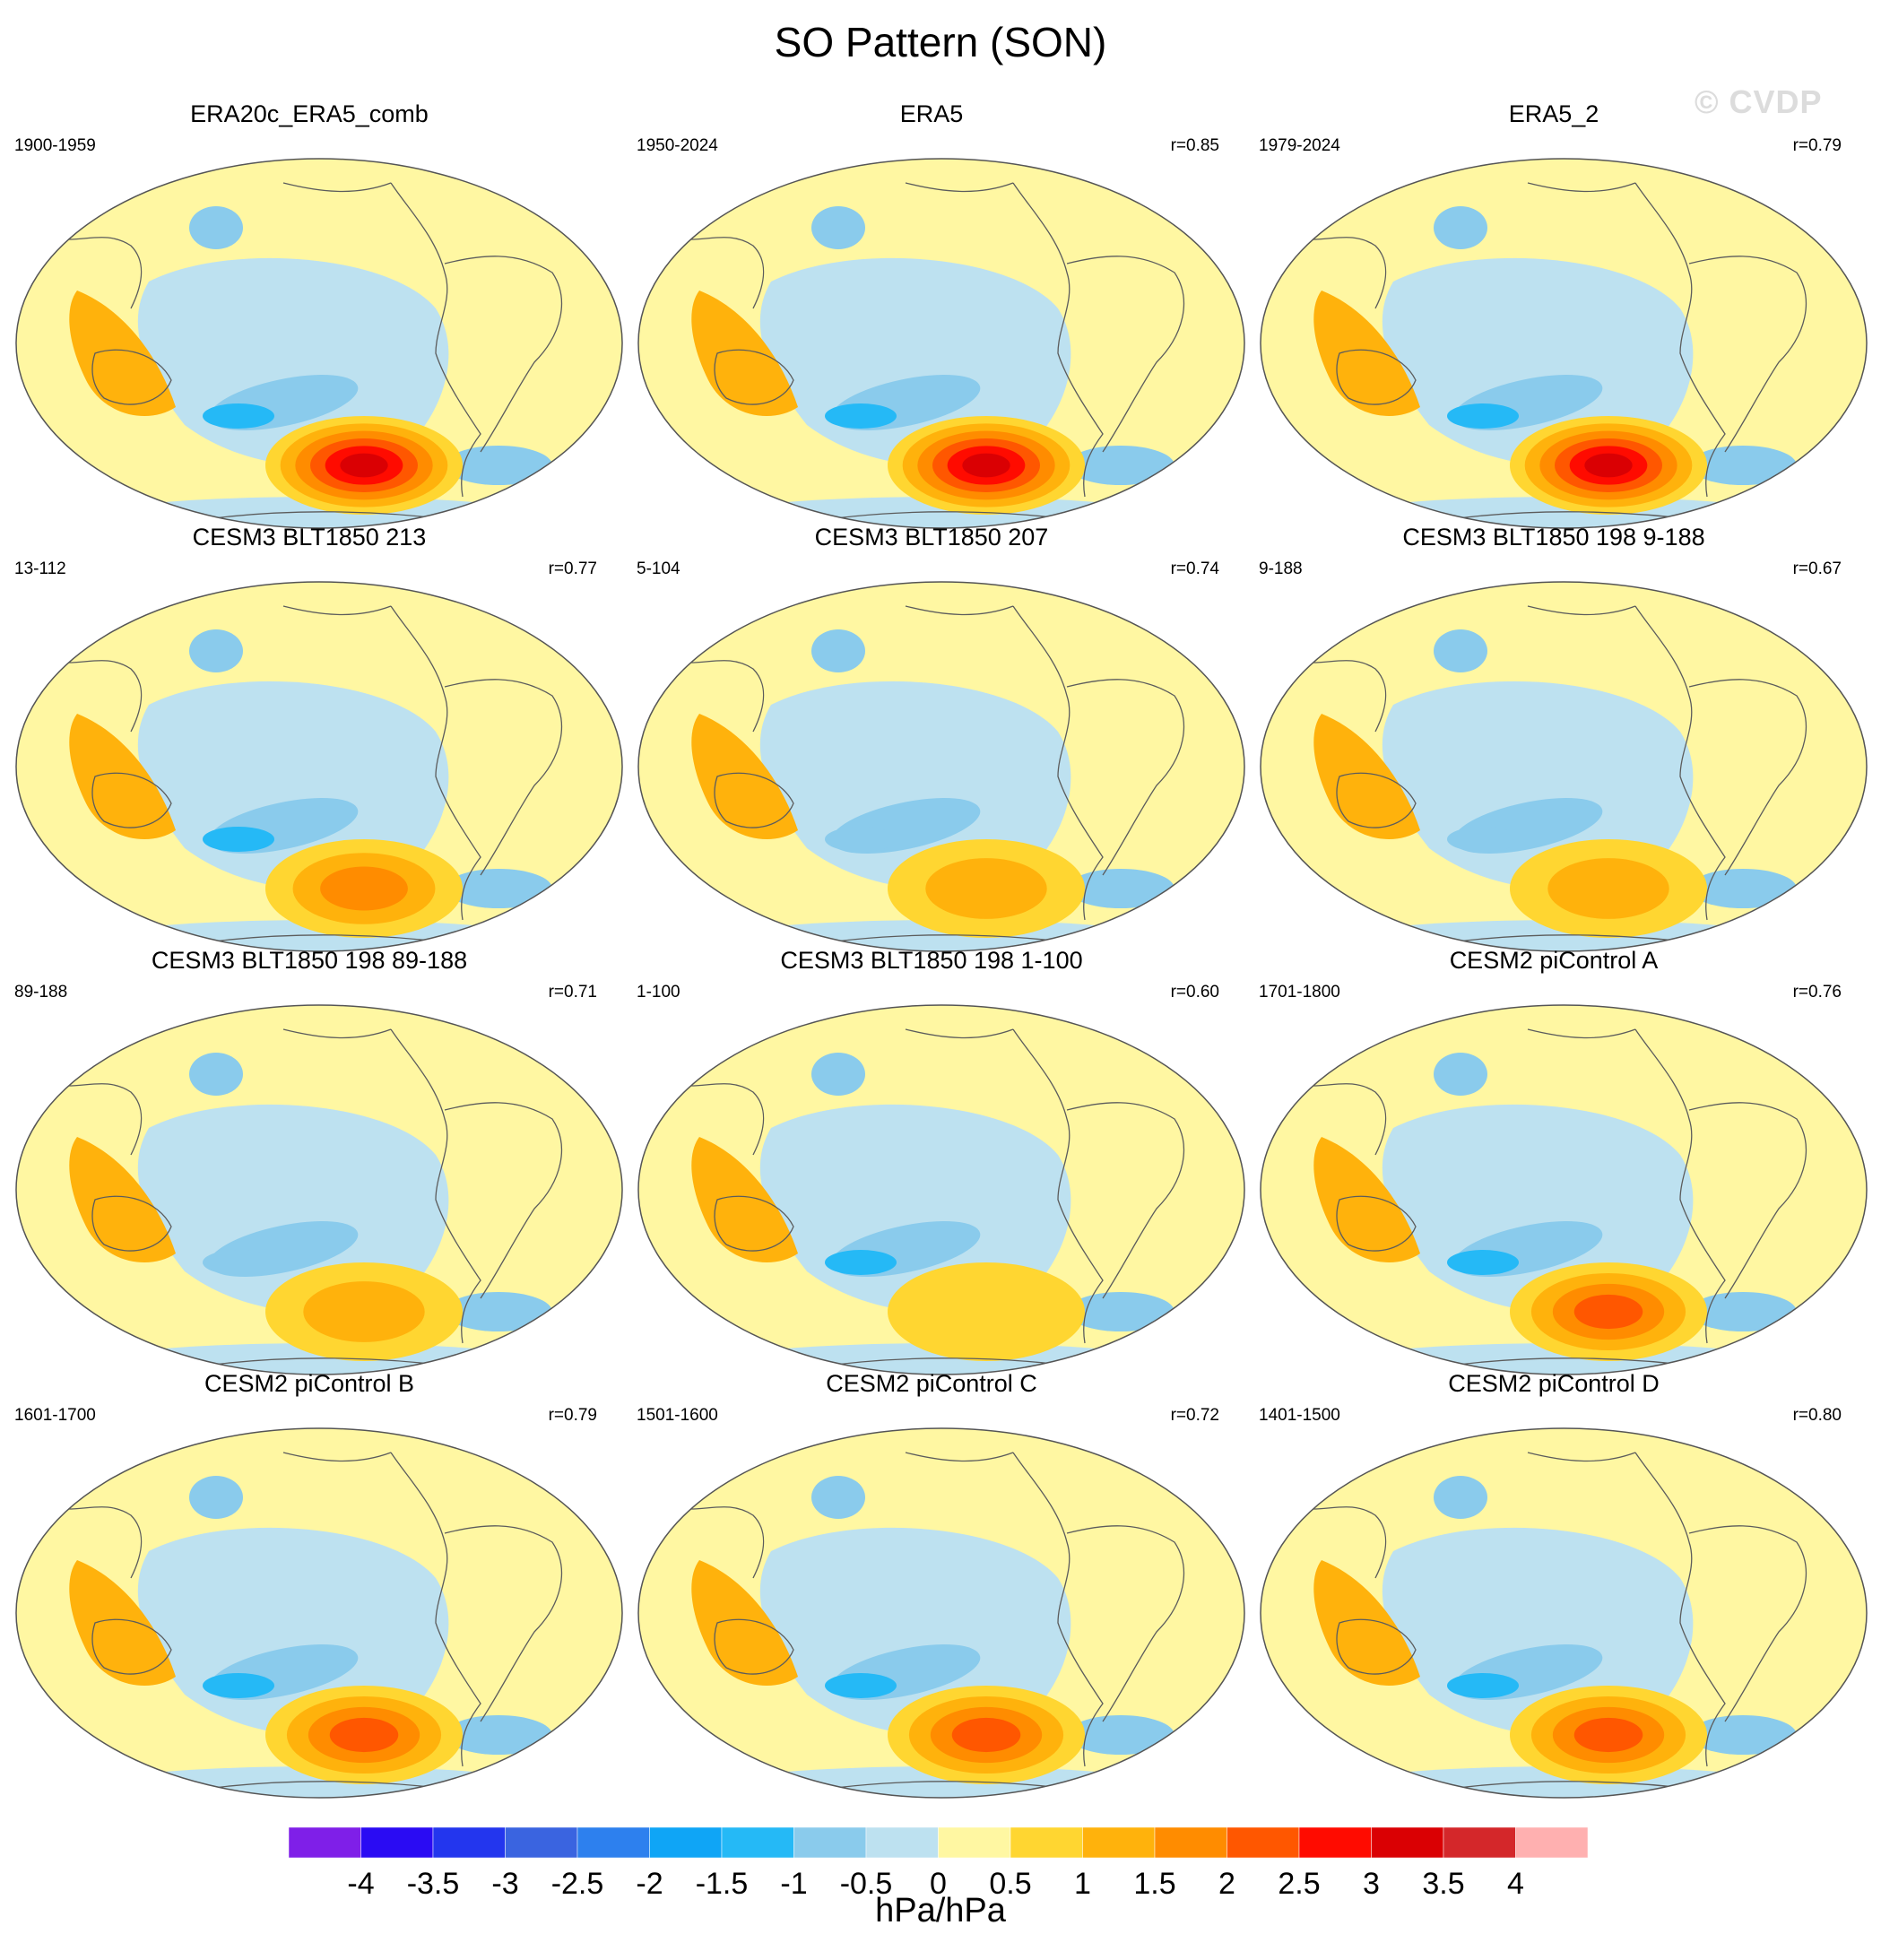 The height and width of the screenshot is (1960, 1881). What do you see at coordinates (1299, 1415) in the screenshot?
I see `panel-years: 1401-1500` at bounding box center [1299, 1415].